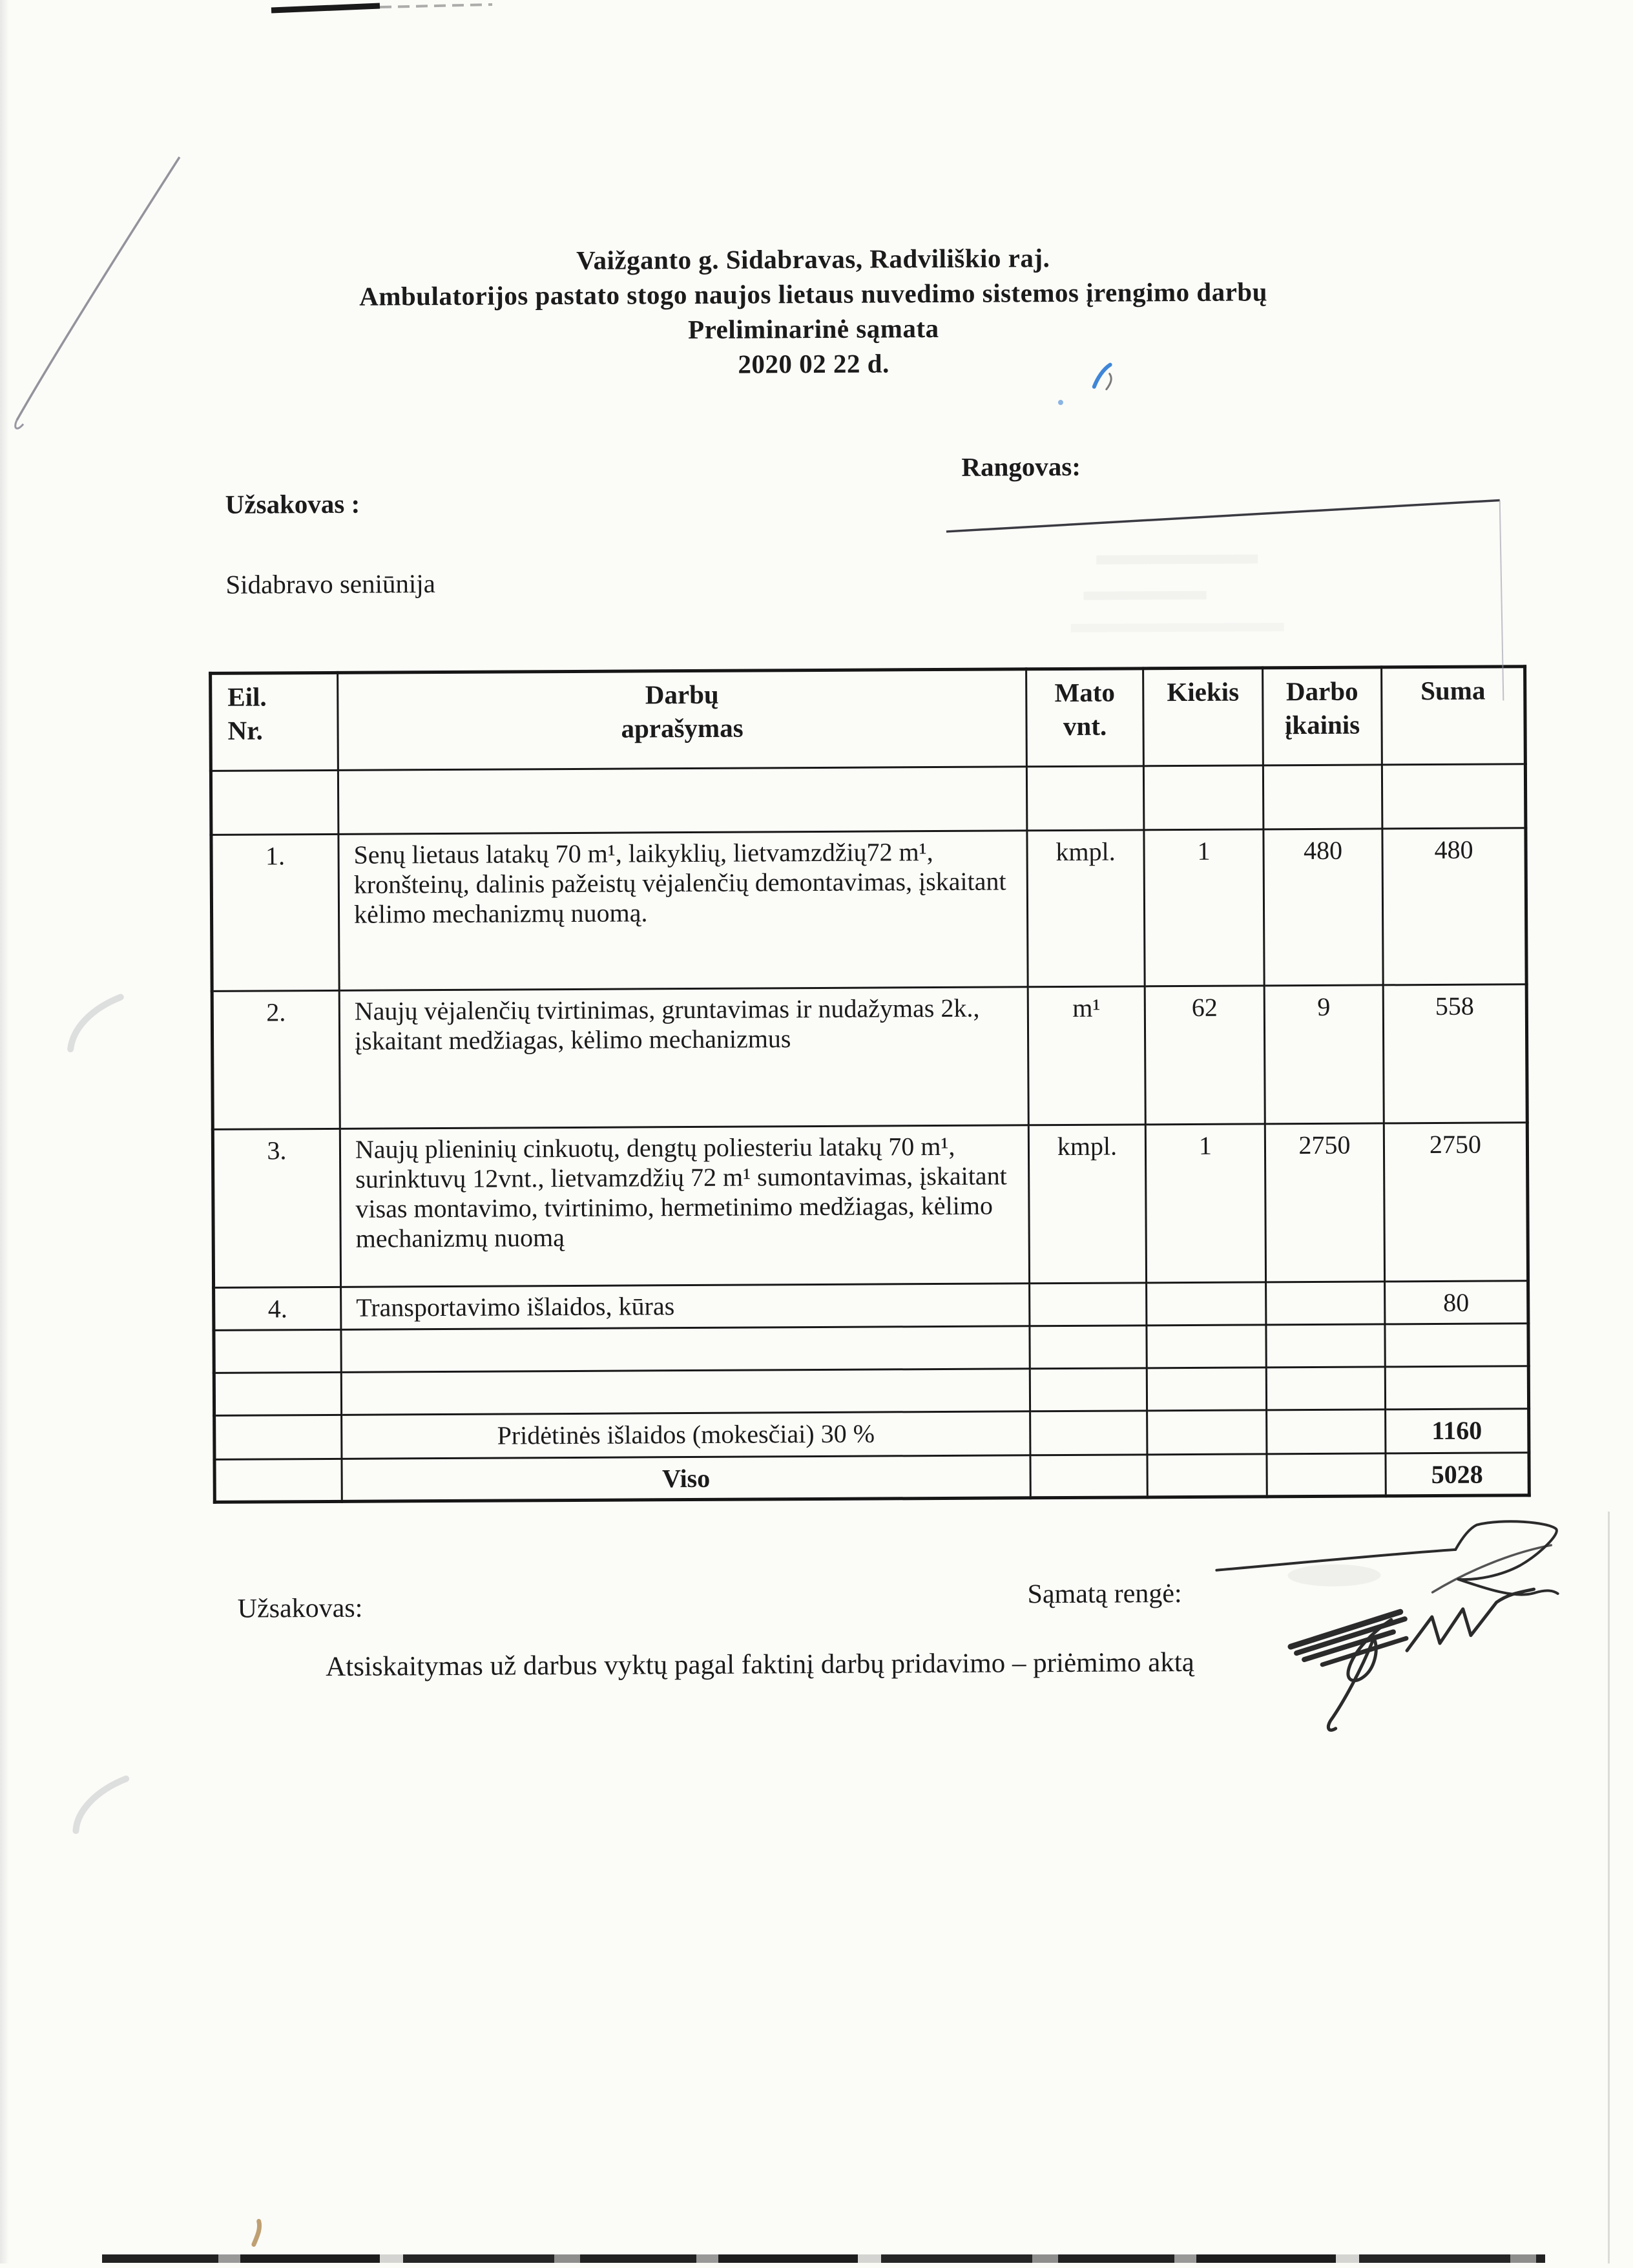  I want to click on header-suma: Suma, so click(1453, 715).